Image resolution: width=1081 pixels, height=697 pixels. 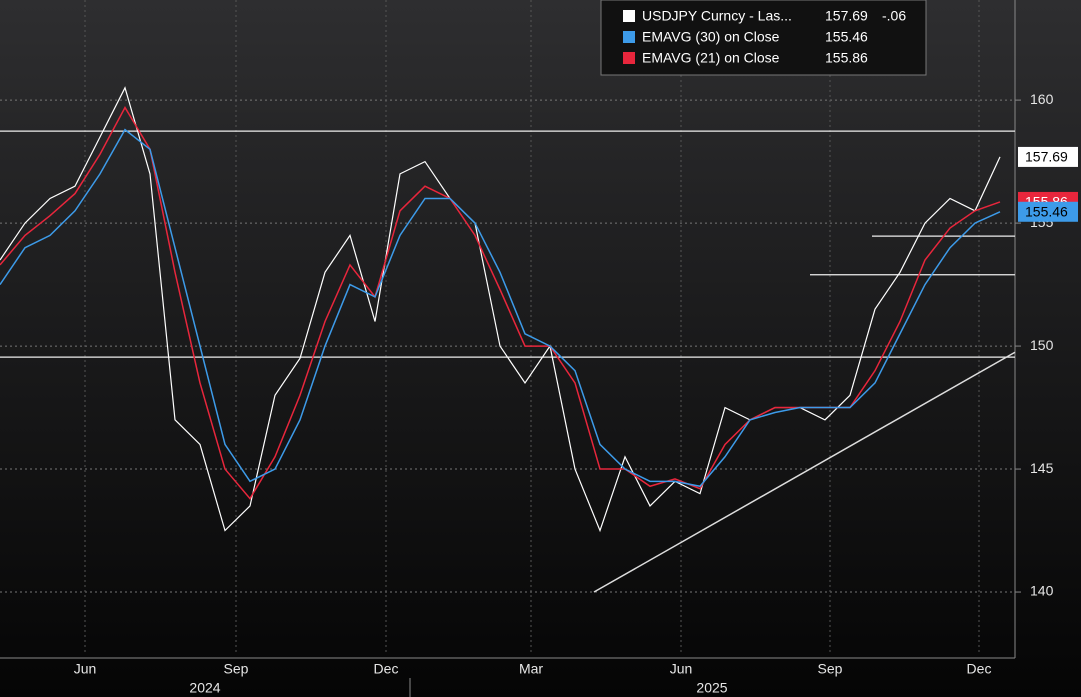 I want to click on legend-value: 155.86, so click(x=846, y=58).